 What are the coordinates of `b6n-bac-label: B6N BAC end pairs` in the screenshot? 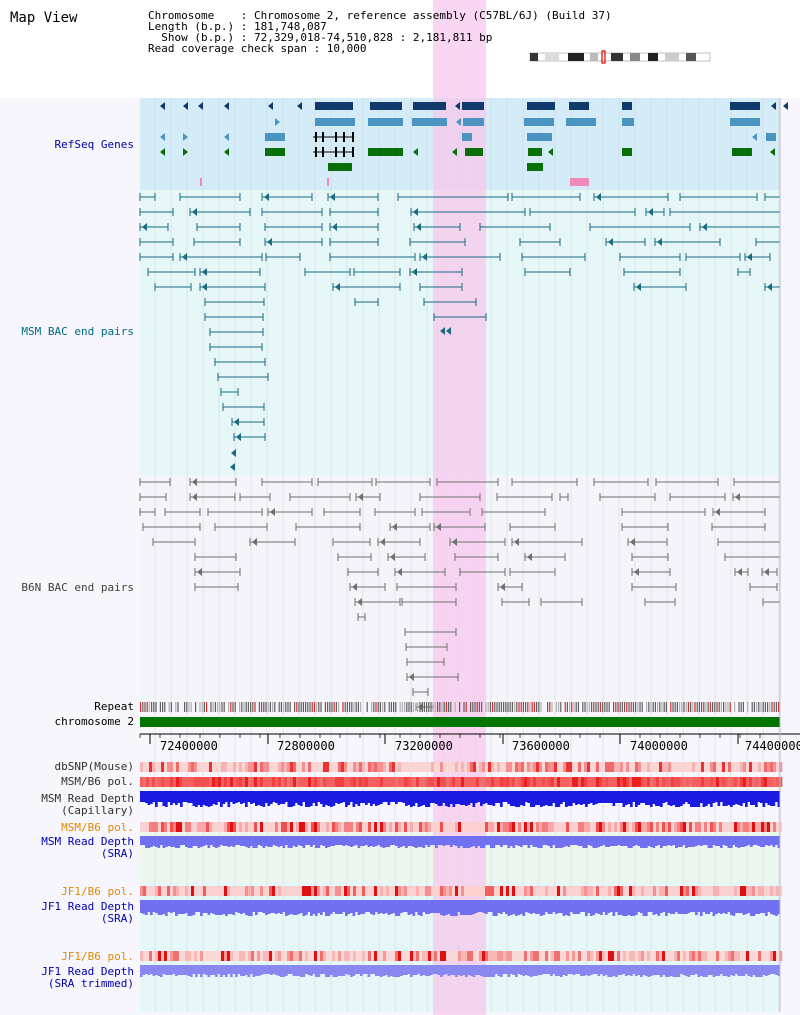 It's located at (77, 587).